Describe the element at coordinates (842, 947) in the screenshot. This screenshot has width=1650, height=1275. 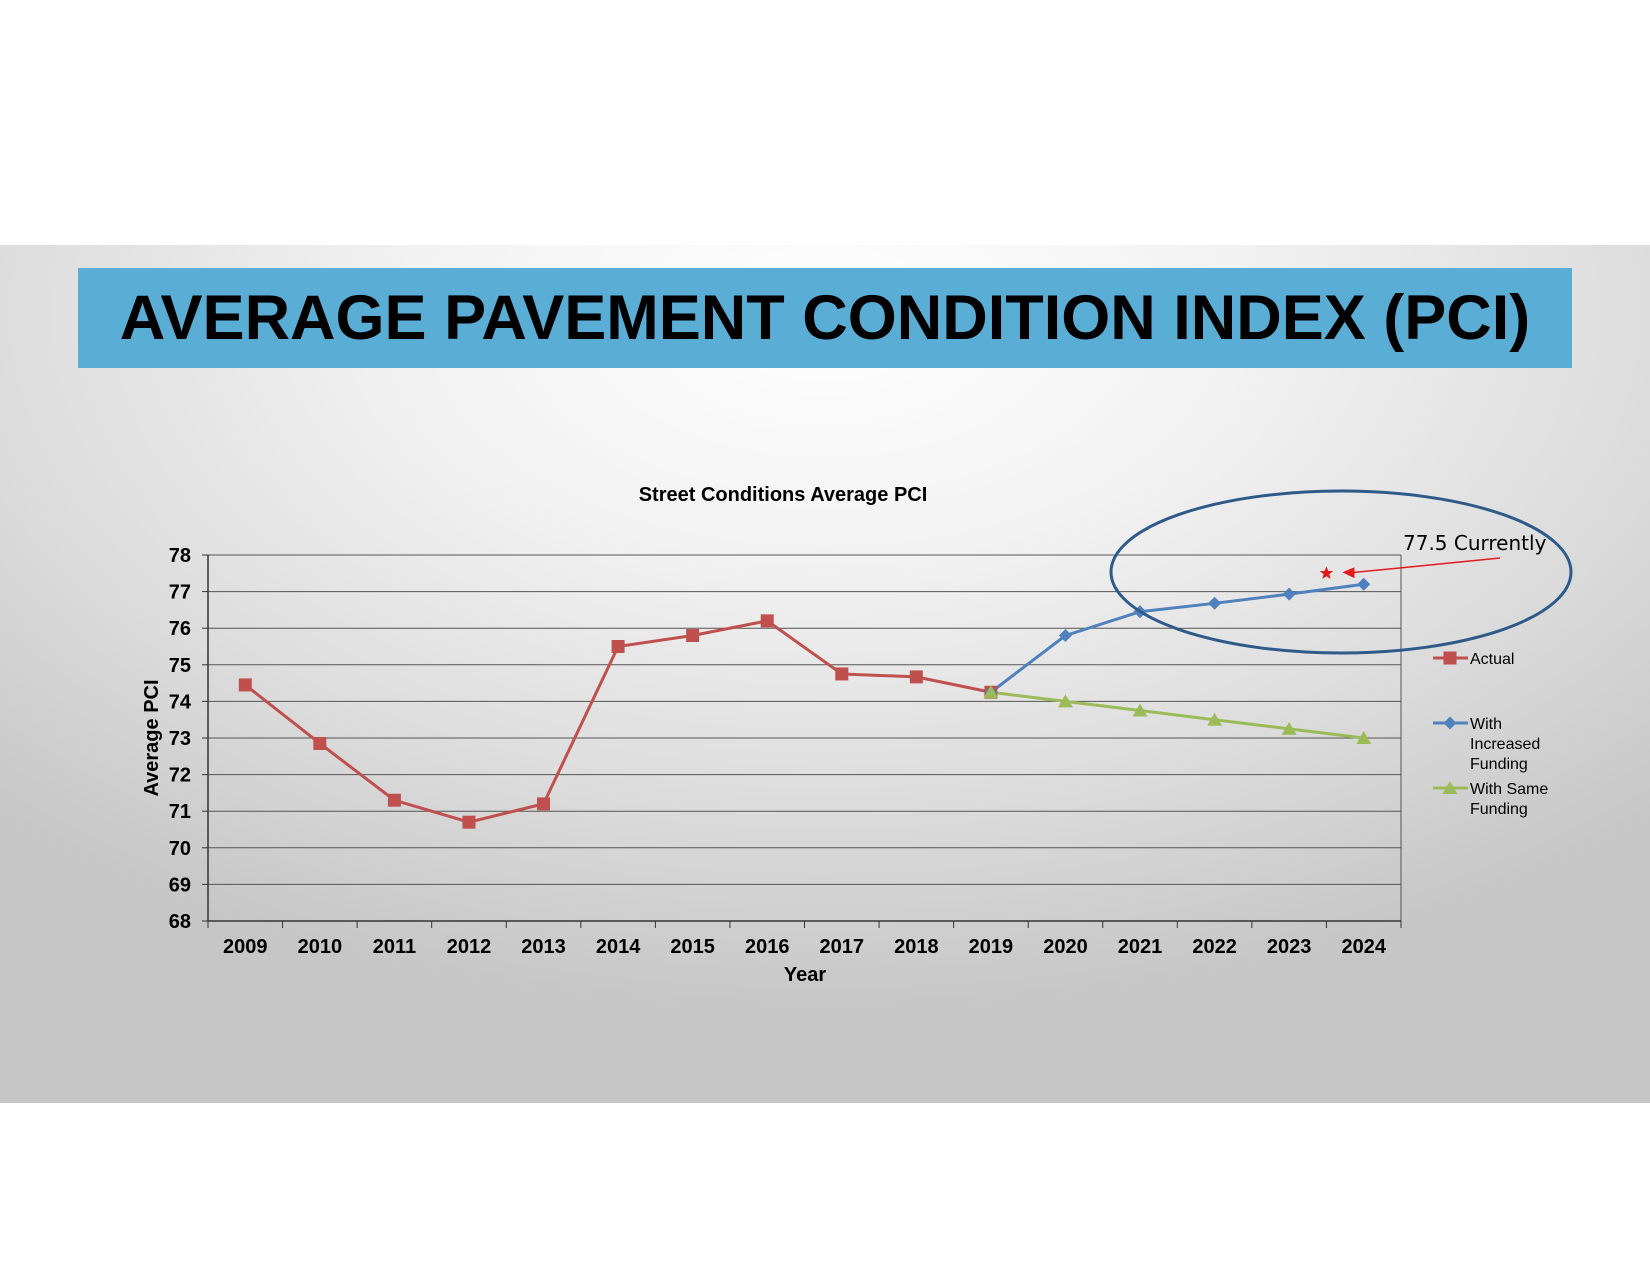
I see `x-tick-label: 2017` at that location.